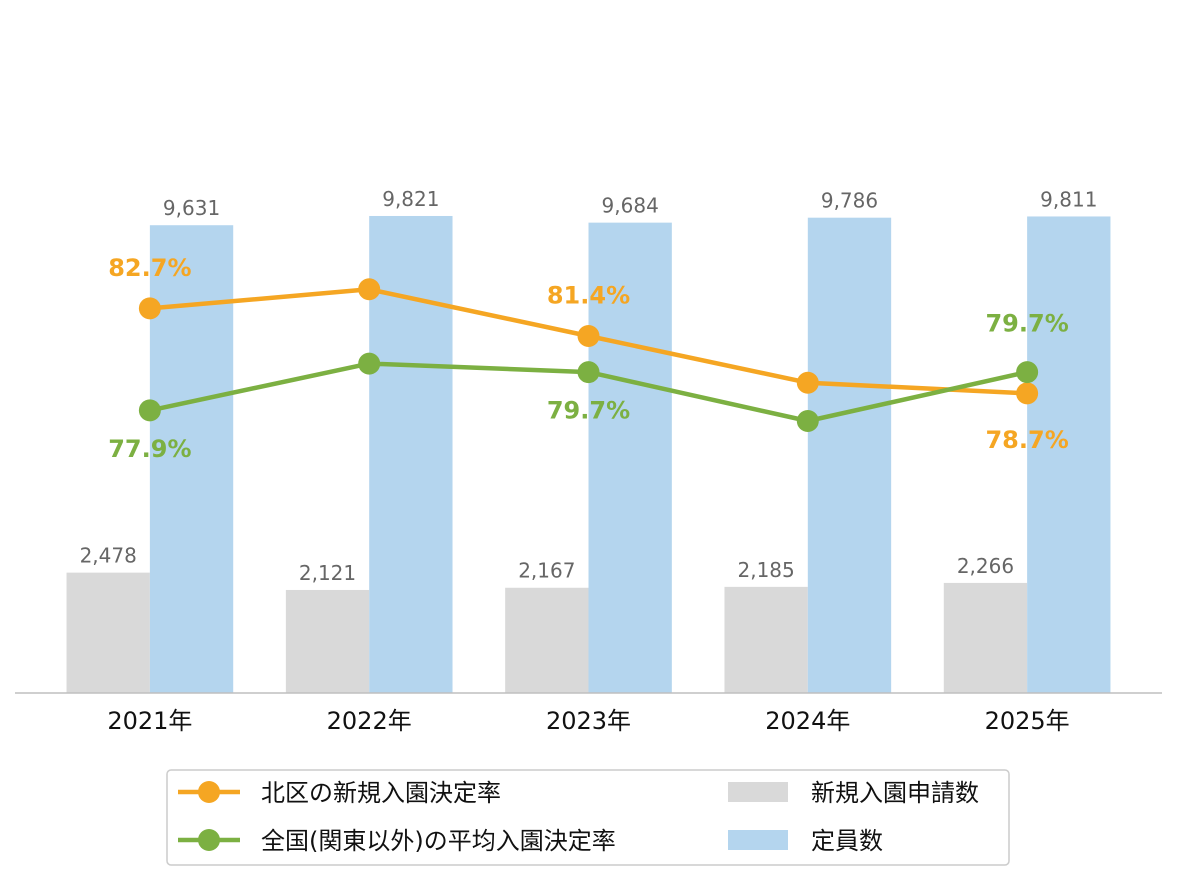 This screenshot has width=1177, height=881. What do you see at coordinates (630, 206) in the screenshot?
I see `capacity-value-label: 9,684` at bounding box center [630, 206].